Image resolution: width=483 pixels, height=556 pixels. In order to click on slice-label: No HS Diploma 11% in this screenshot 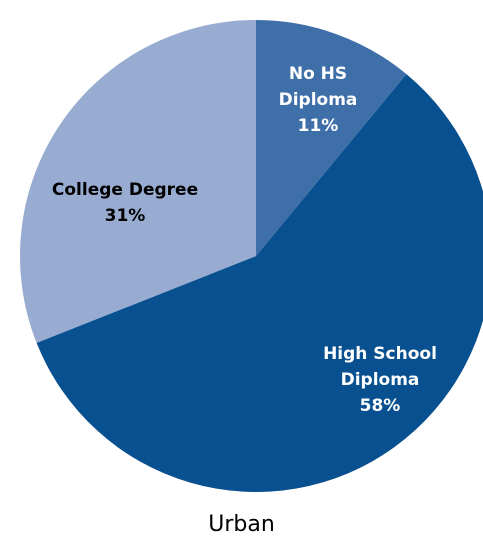, I will do `click(318, 100)`.